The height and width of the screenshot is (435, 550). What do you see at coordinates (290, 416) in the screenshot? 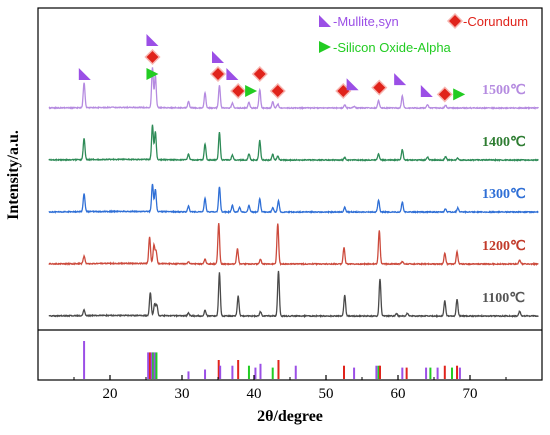
I see `x-axis-title: 2θ/degree` at bounding box center [290, 416].